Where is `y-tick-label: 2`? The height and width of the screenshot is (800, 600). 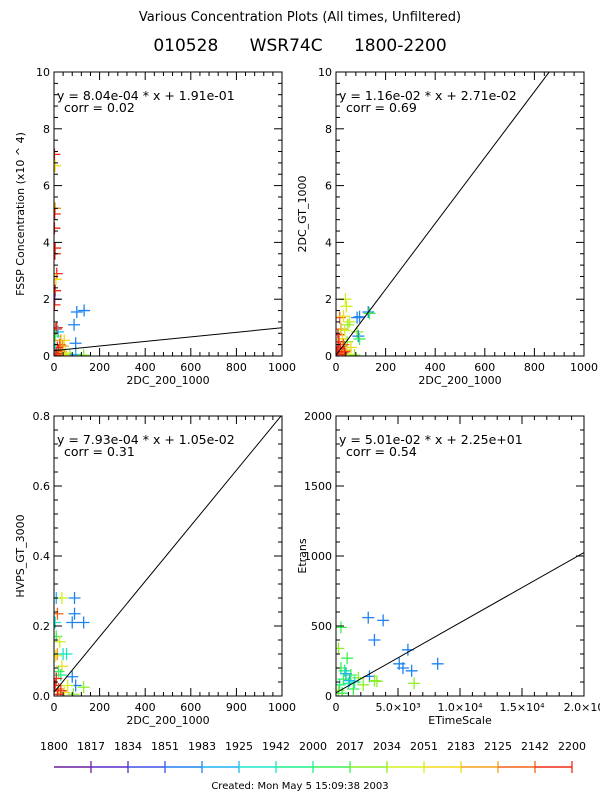 y-tick-label: 2 is located at coordinates (46, 299).